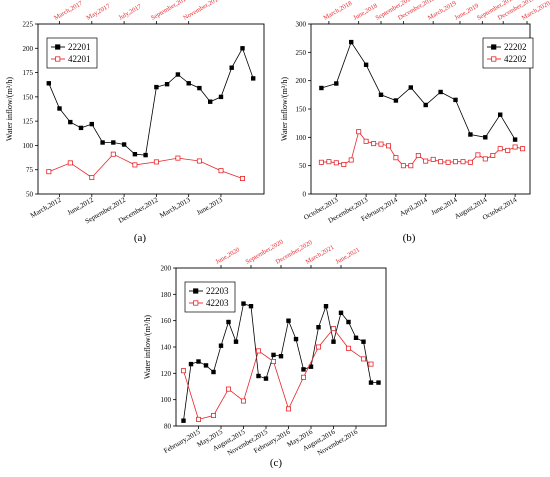 Image resolution: width=550 pixels, height=477 pixels. I want to click on top-x-tick-label: June,2020, so click(228, 255).